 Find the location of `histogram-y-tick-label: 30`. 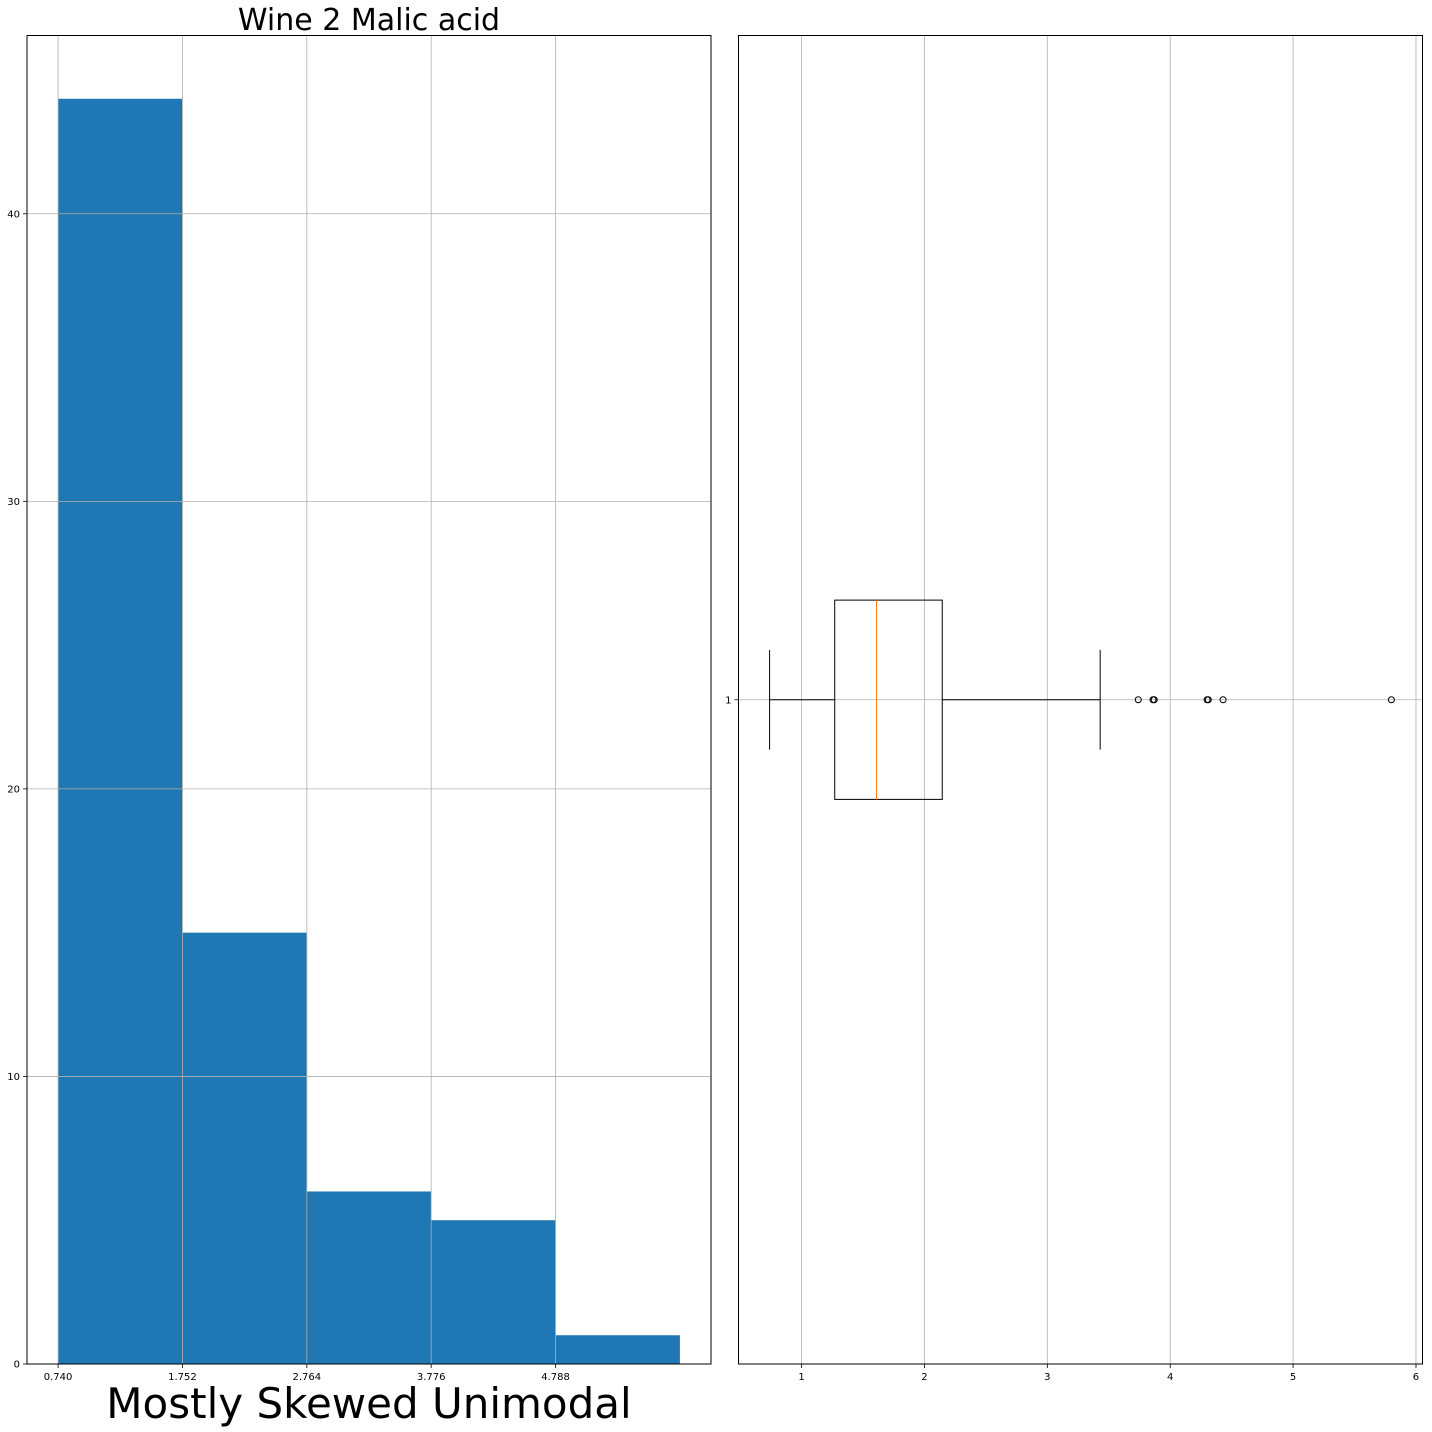

histogram-y-tick-label: 30 is located at coordinates (13, 502).